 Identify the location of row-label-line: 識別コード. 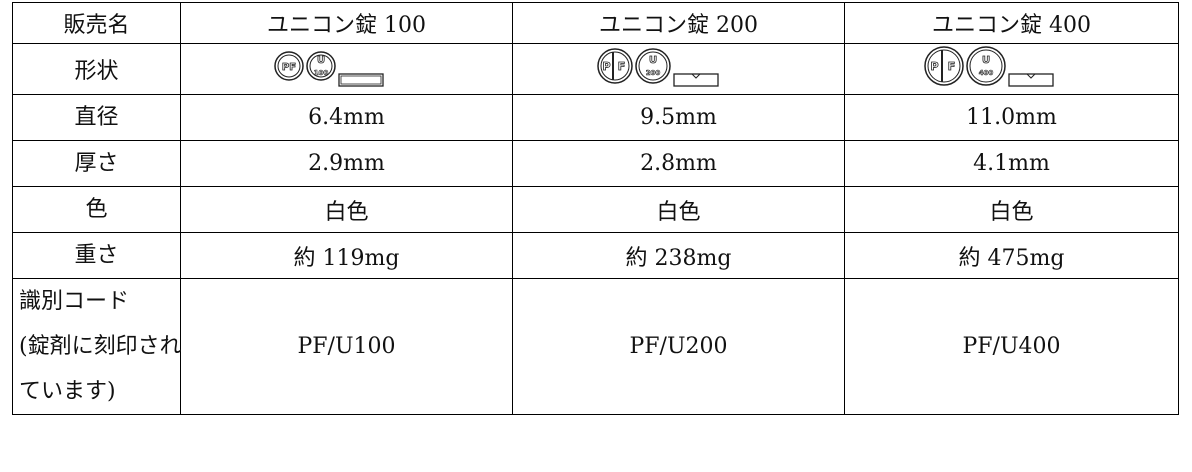
(74, 301).